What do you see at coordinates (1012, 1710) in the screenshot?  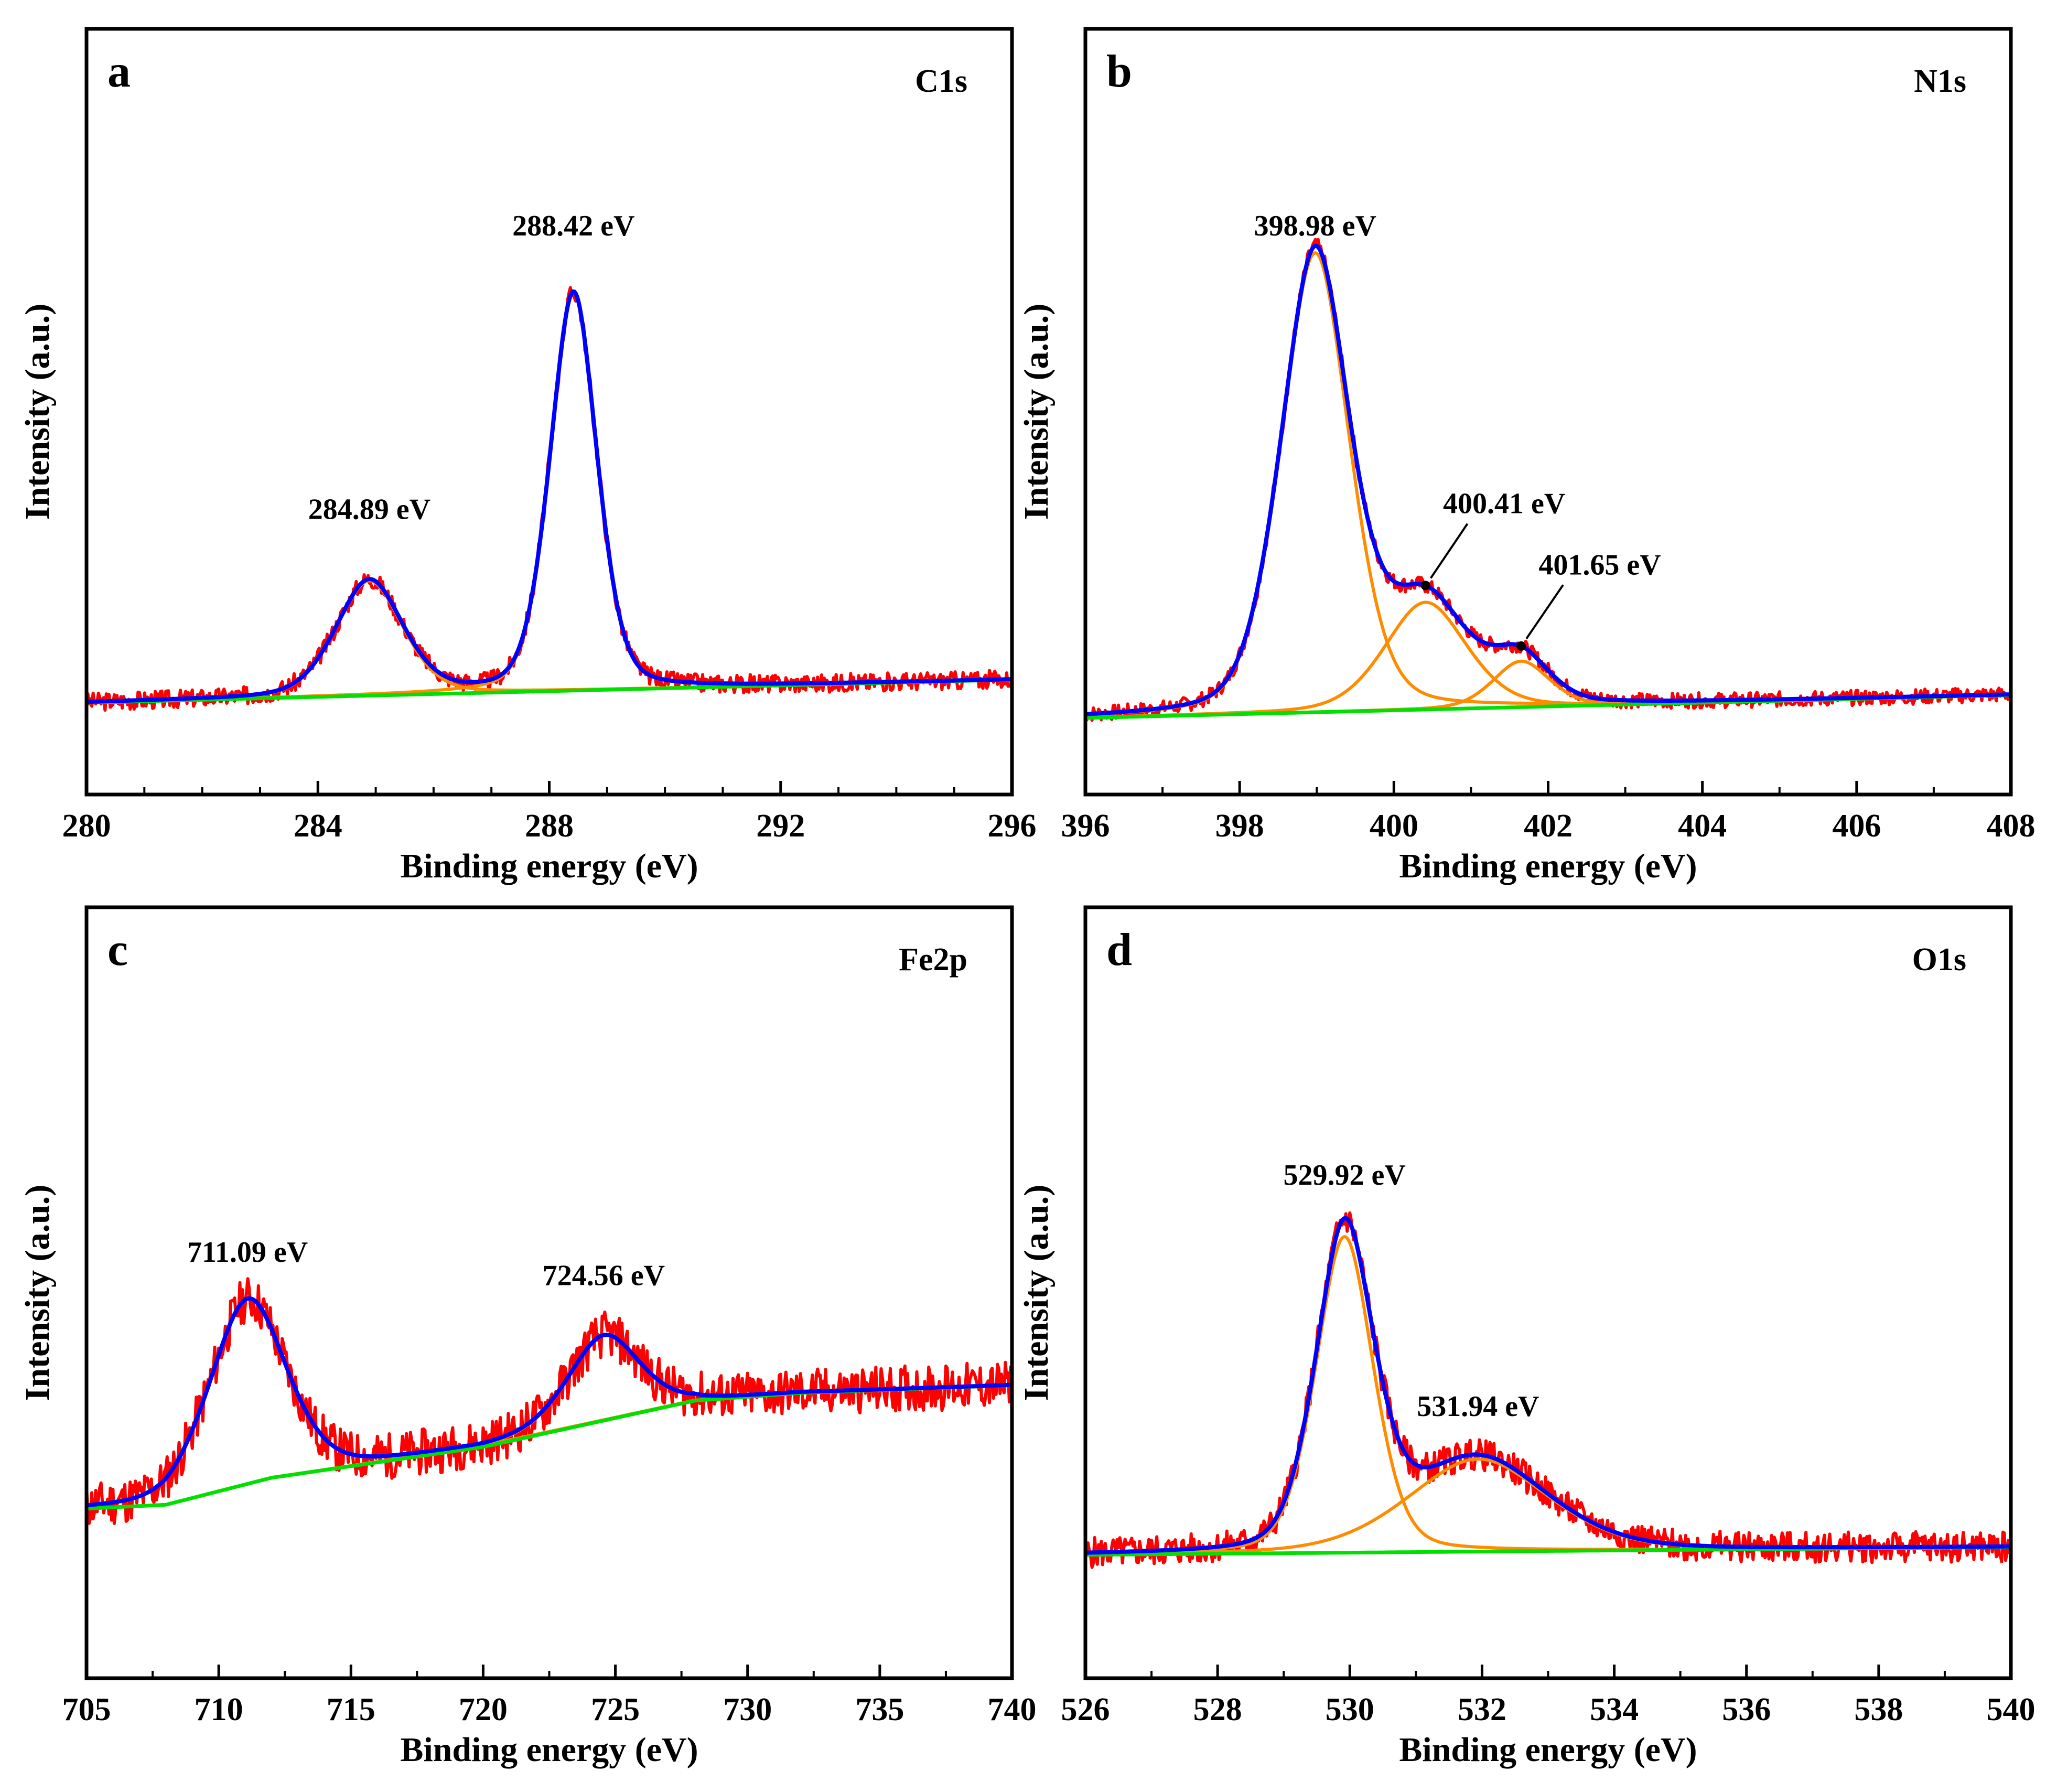 I see `x-tick-label: 740` at bounding box center [1012, 1710].